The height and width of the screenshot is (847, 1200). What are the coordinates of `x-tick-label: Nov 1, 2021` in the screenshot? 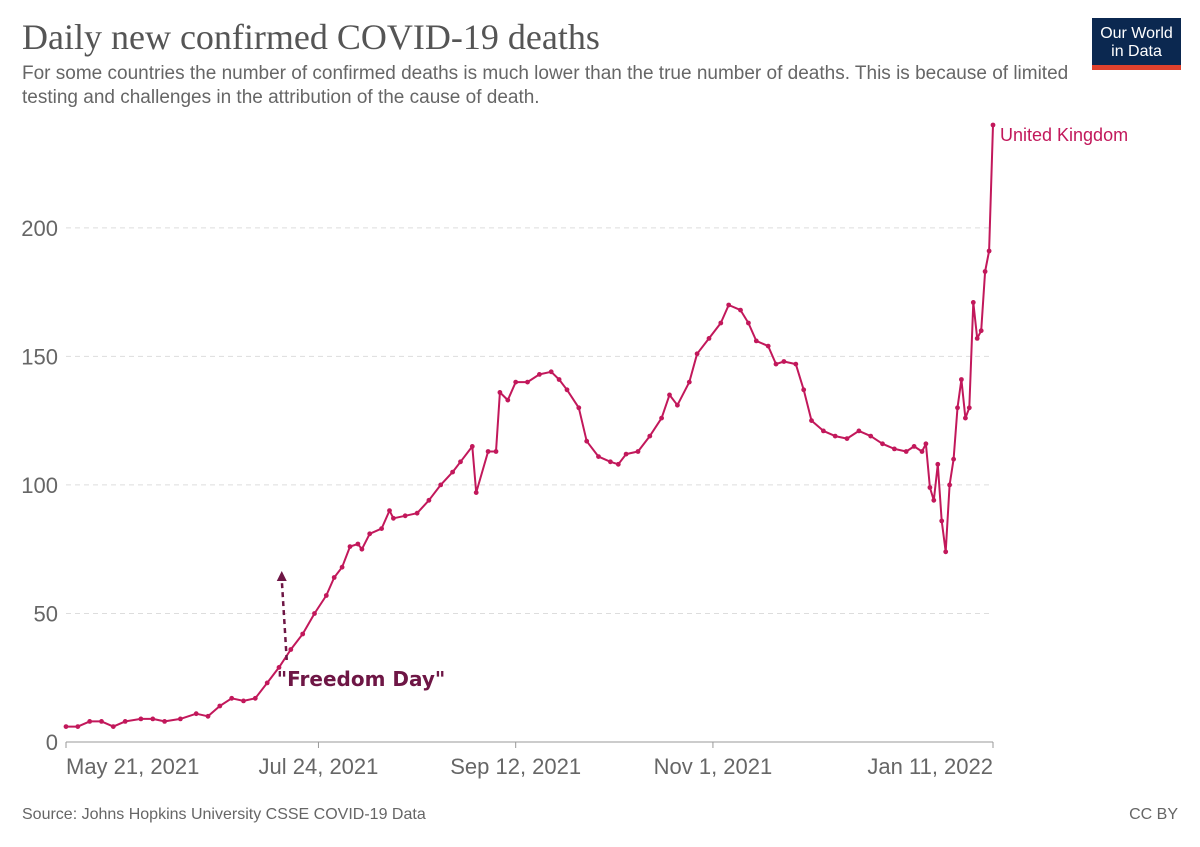 It's located at (713, 766).